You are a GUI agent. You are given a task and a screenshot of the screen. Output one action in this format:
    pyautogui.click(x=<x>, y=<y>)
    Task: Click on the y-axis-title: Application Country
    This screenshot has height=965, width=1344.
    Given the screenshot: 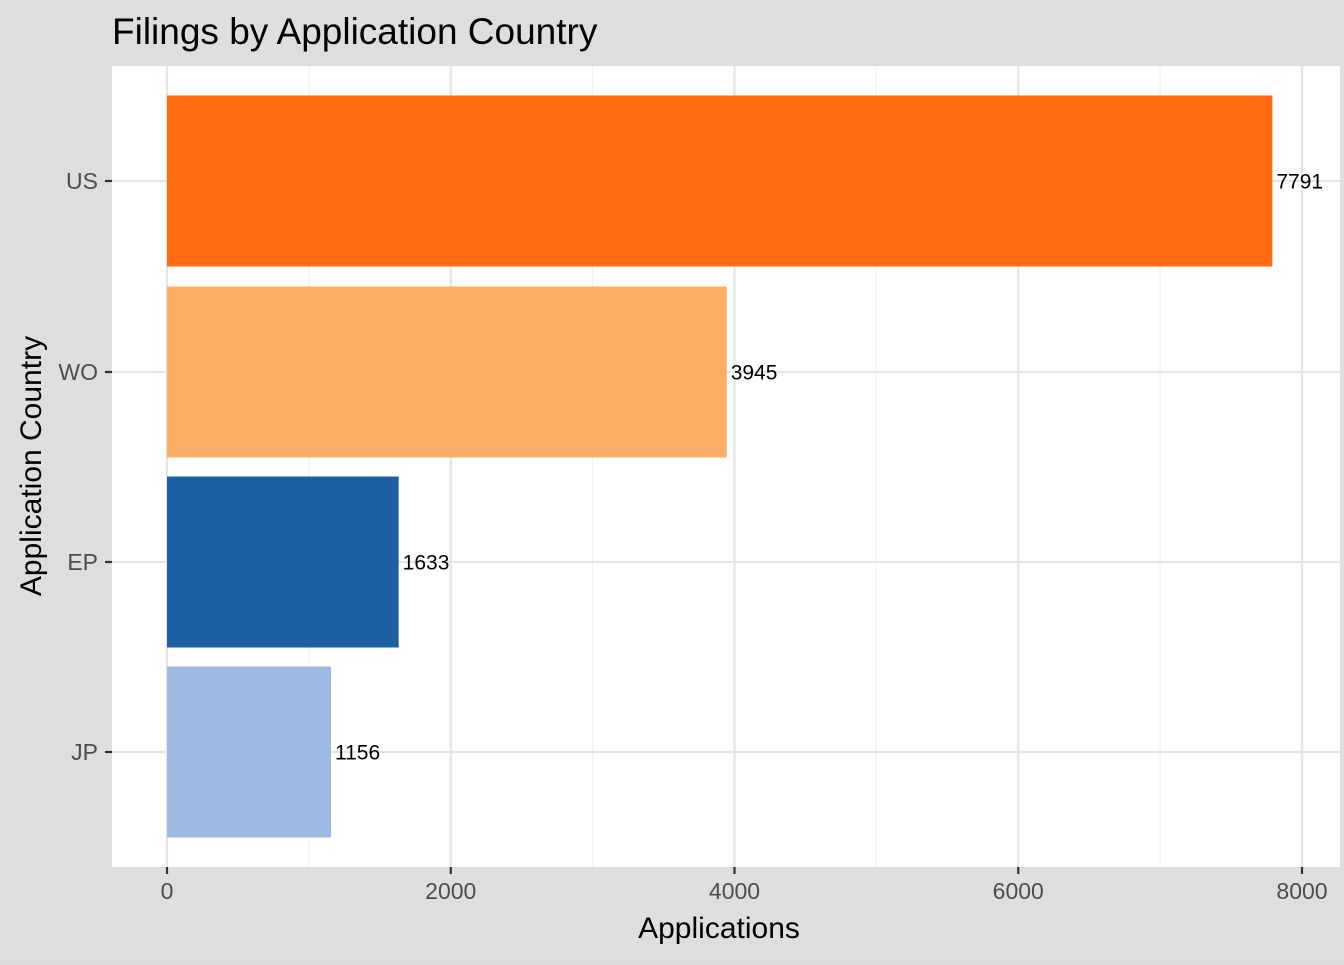 What is the action you would take?
    pyautogui.click(x=31, y=466)
    